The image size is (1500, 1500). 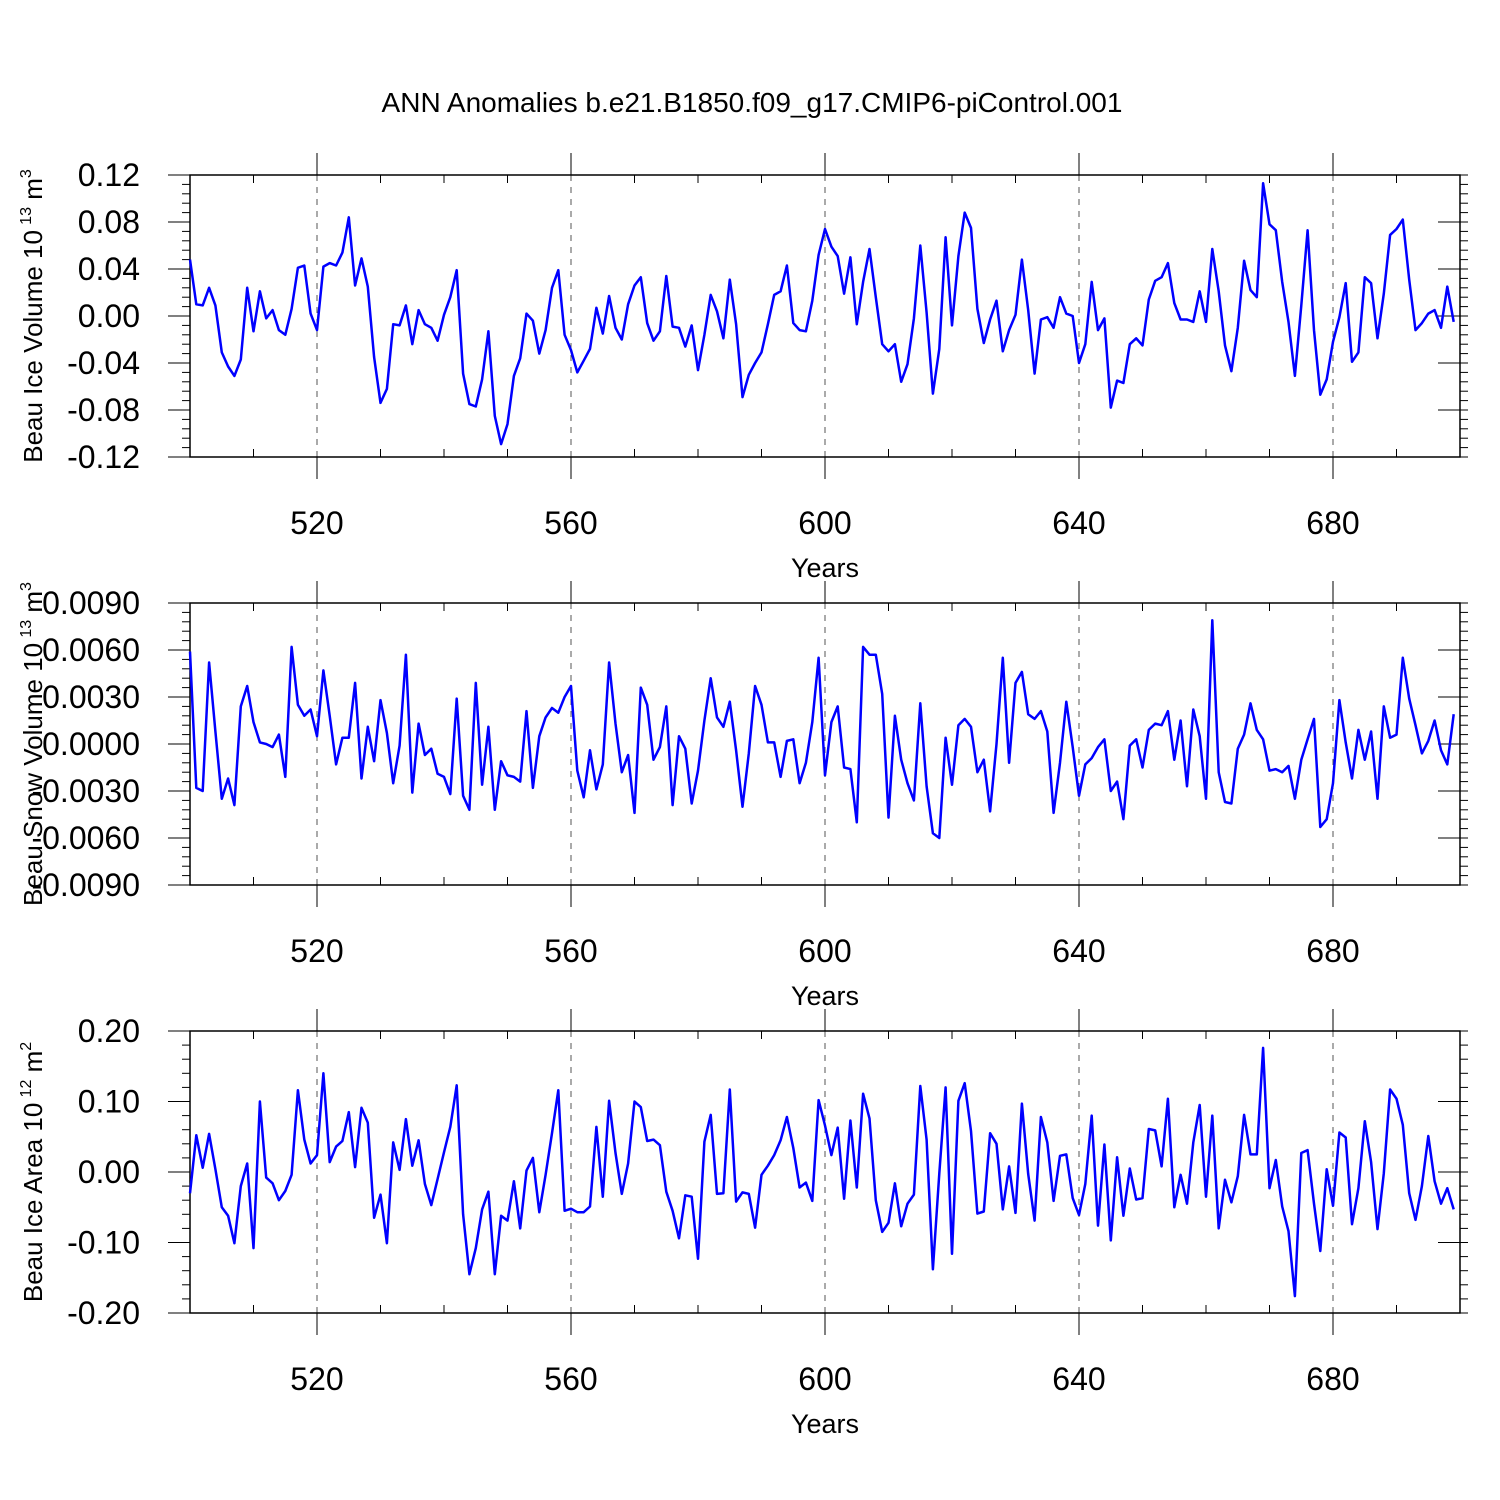 I want to click on y-tick-label: -0.04, so click(x=103, y=363).